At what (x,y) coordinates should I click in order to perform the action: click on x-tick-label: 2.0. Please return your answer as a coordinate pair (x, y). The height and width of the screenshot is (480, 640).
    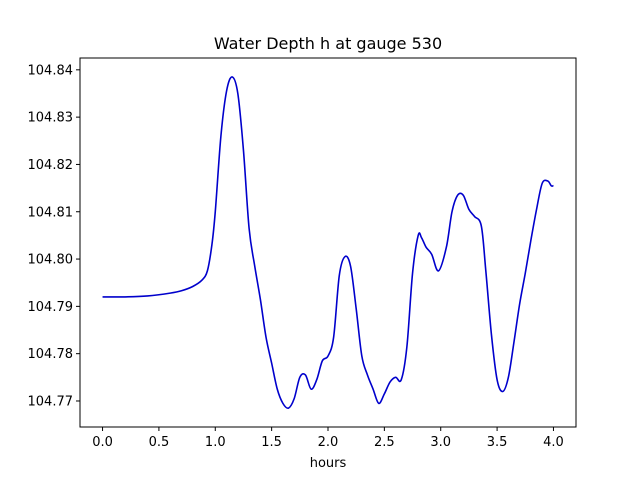
    Looking at the image, I should click on (328, 442).